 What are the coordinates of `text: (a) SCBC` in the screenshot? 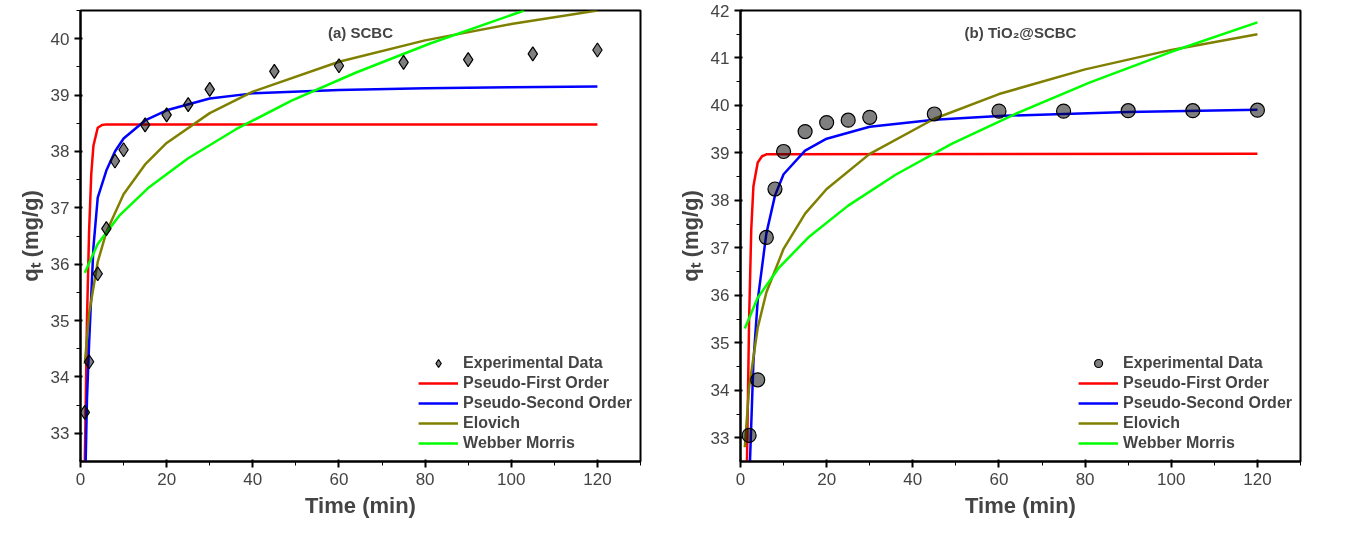 It's located at (361, 32).